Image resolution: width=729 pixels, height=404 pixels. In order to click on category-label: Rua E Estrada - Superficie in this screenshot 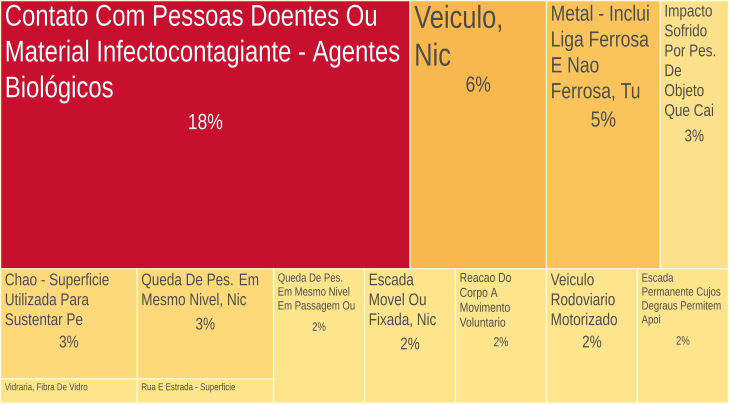, I will do `click(189, 387)`.